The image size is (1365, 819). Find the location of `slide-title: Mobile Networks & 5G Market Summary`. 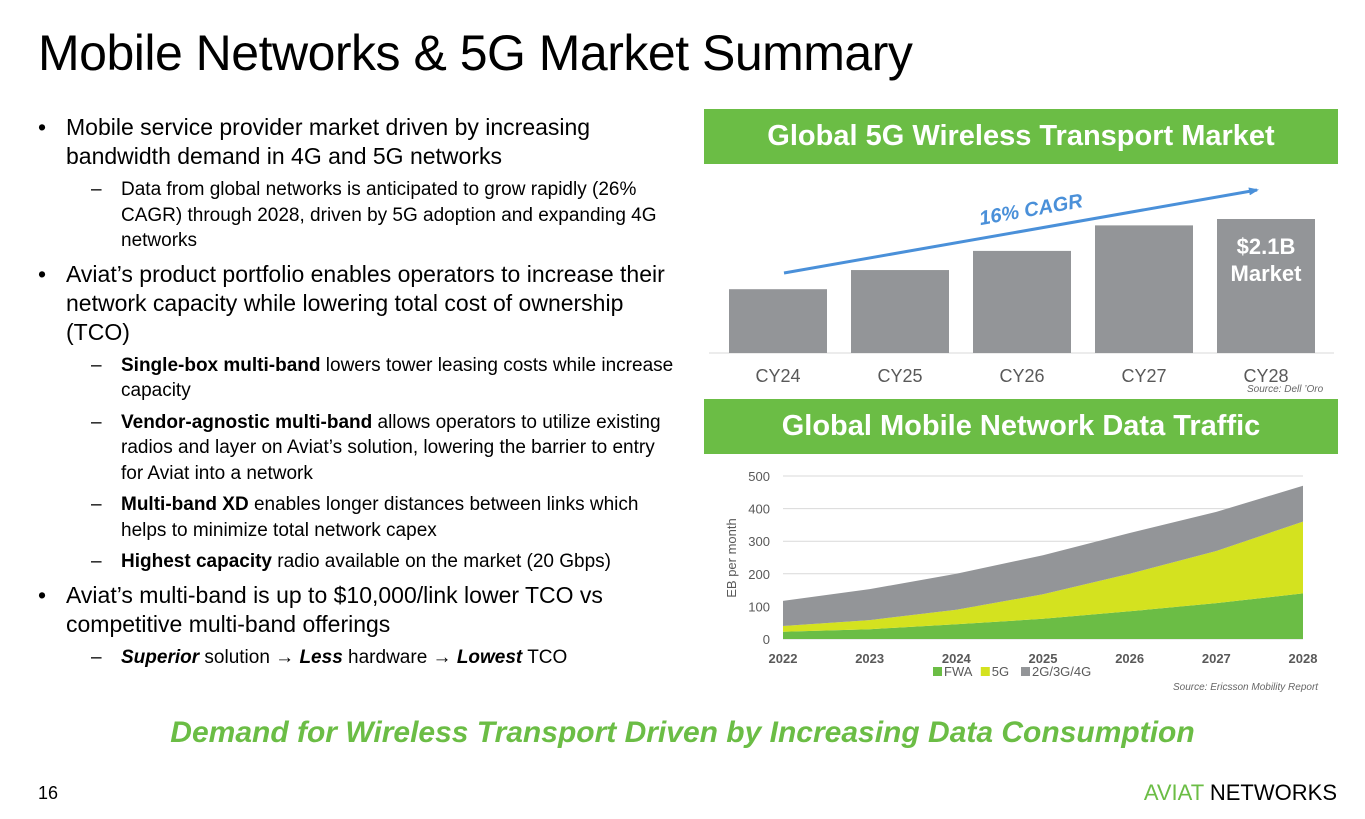

slide-title: Mobile Networks & 5G Market Summary is located at coordinates (475, 53).